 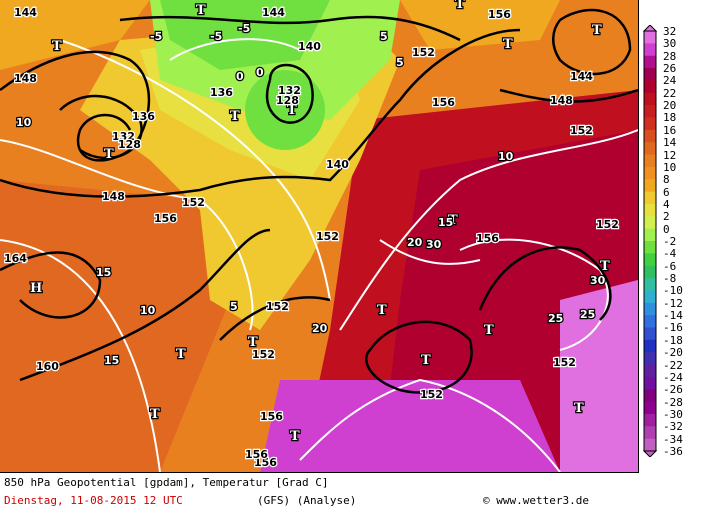 I want to click on legend-label: -36, so click(x=673, y=451).